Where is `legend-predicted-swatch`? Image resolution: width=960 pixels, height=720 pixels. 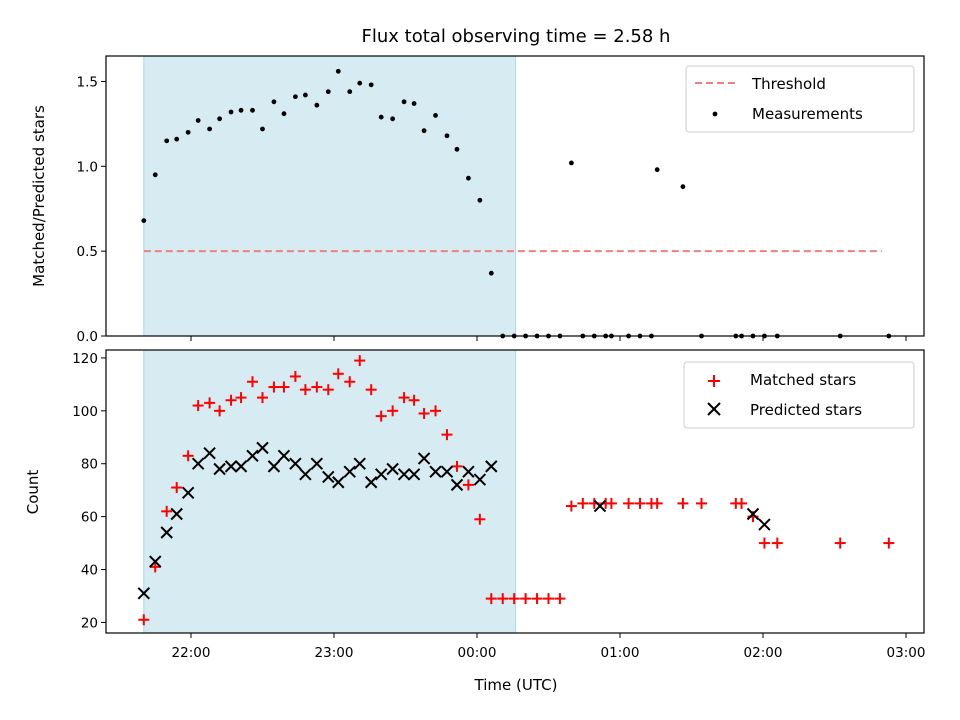 legend-predicted-swatch is located at coordinates (714, 409).